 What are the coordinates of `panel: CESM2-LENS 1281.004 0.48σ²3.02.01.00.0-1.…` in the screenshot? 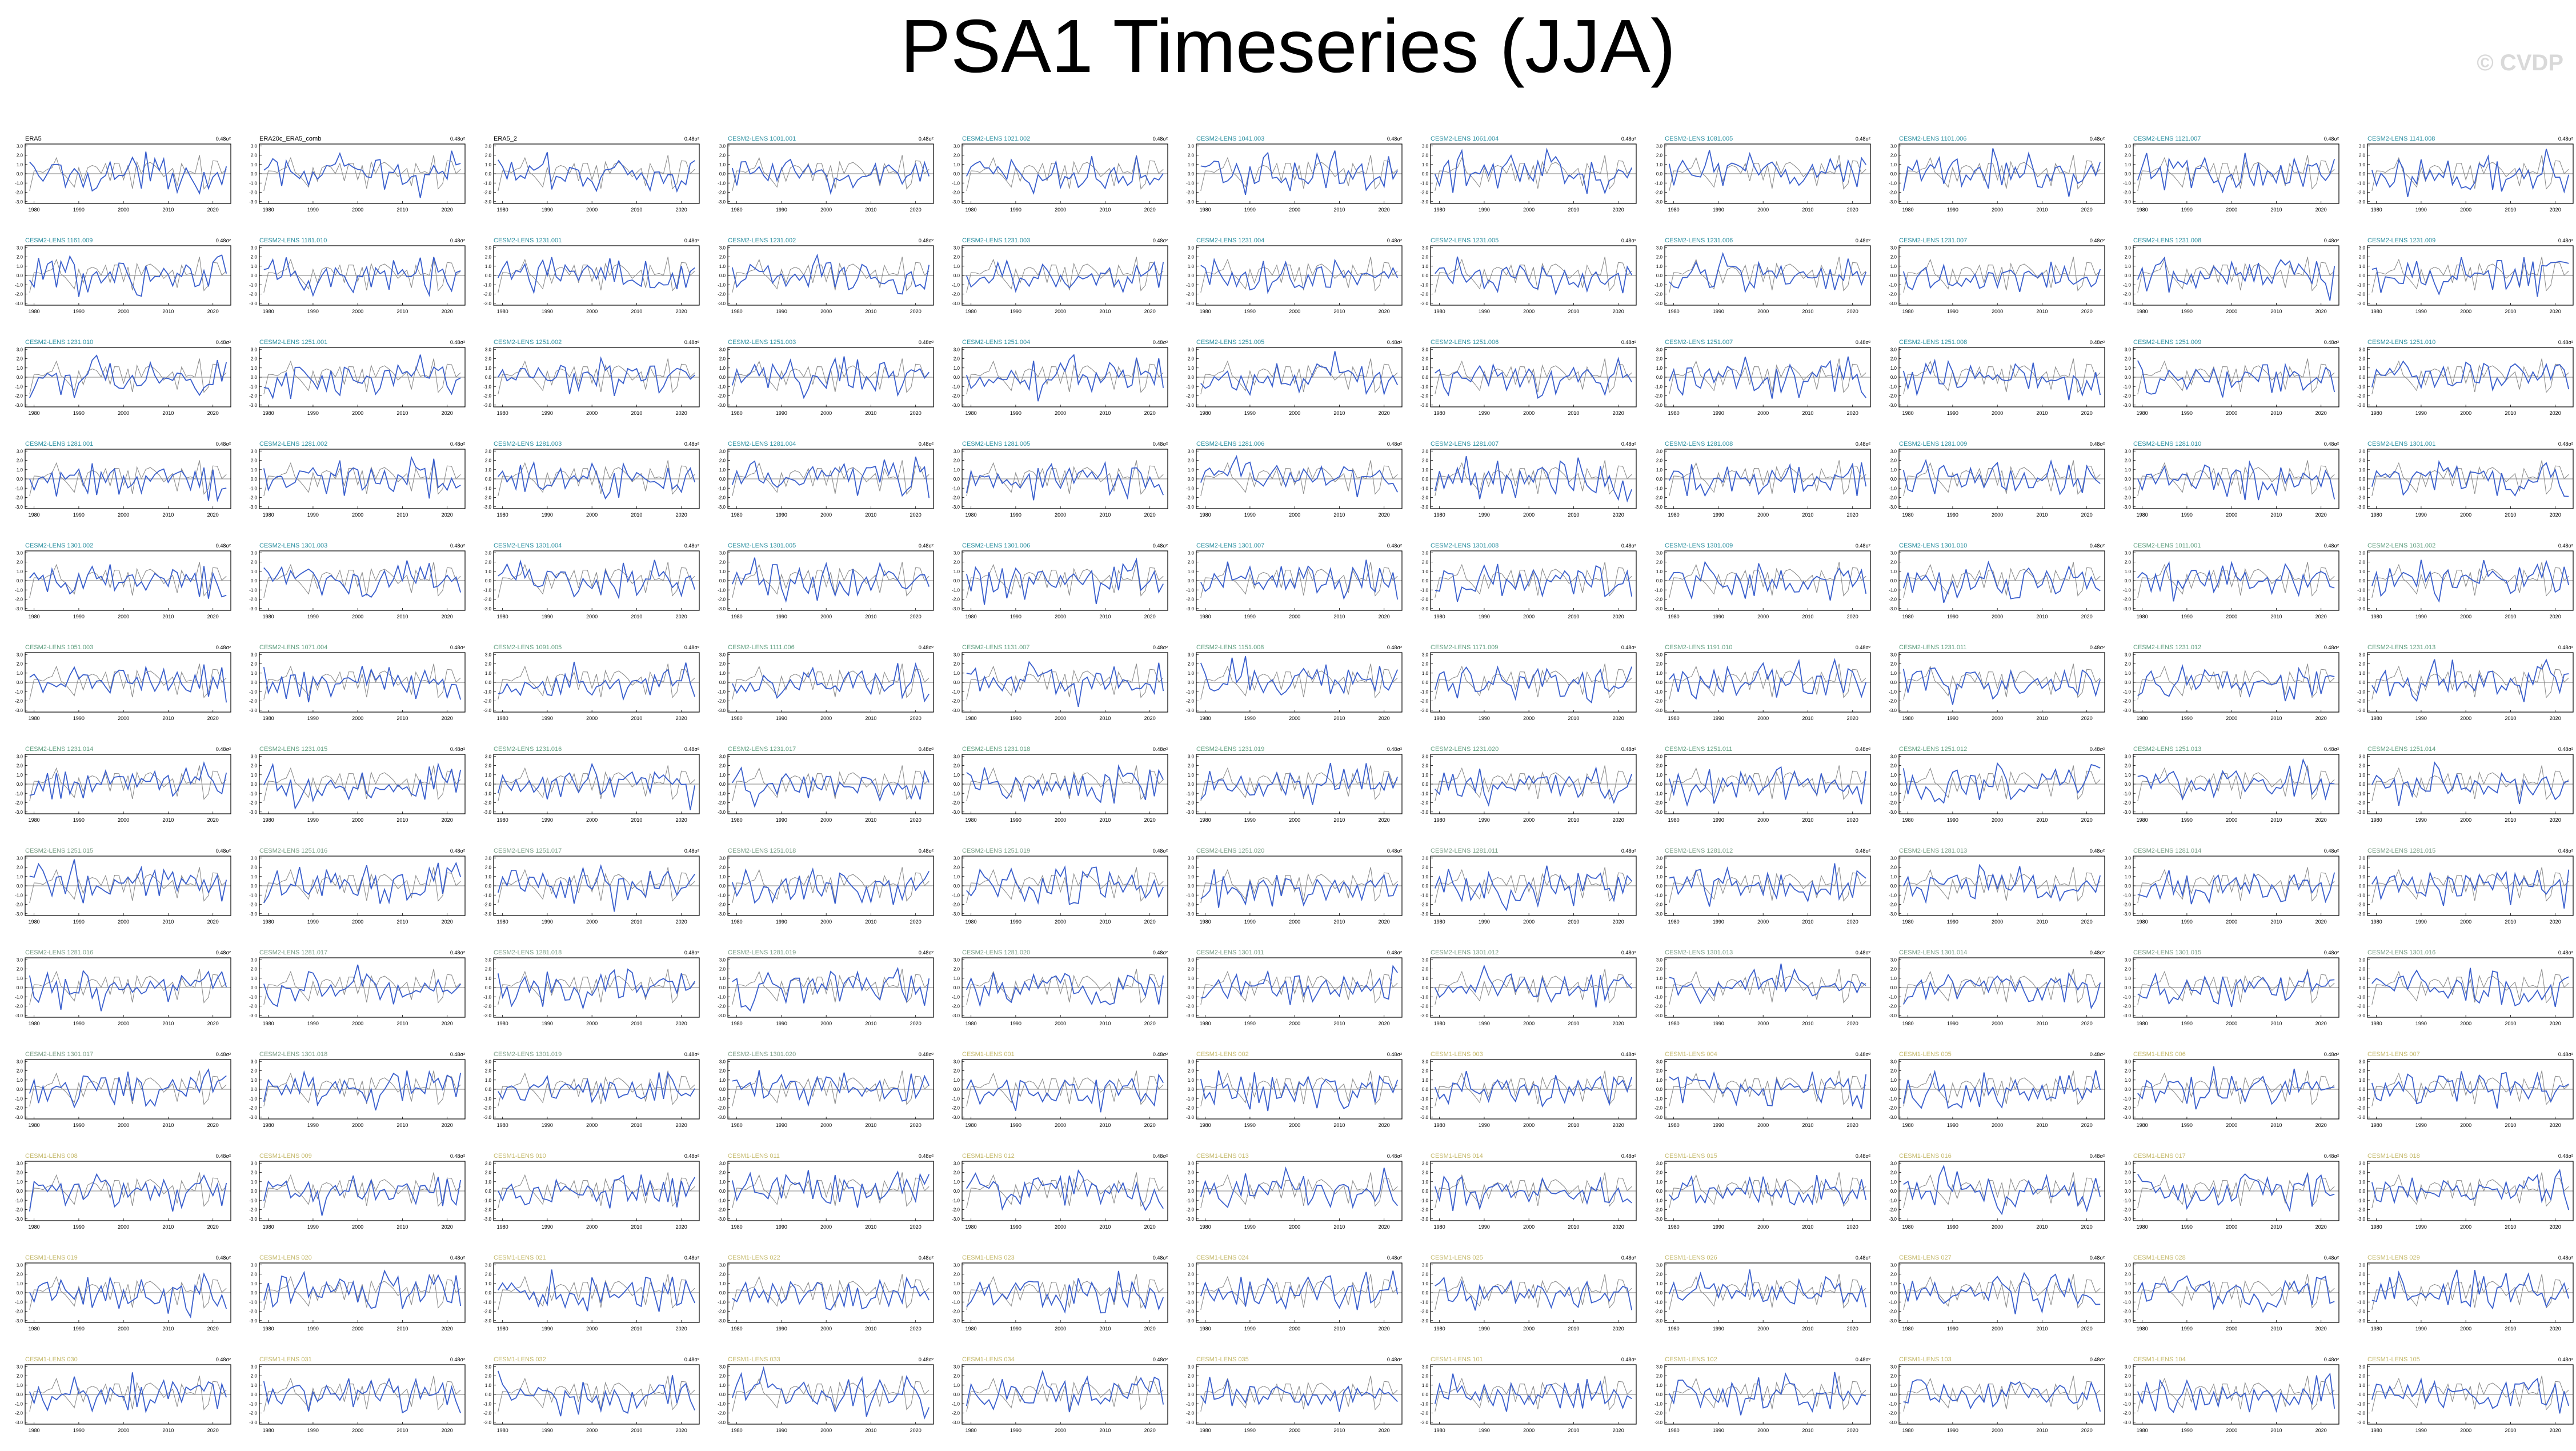 It's located at (826, 479).